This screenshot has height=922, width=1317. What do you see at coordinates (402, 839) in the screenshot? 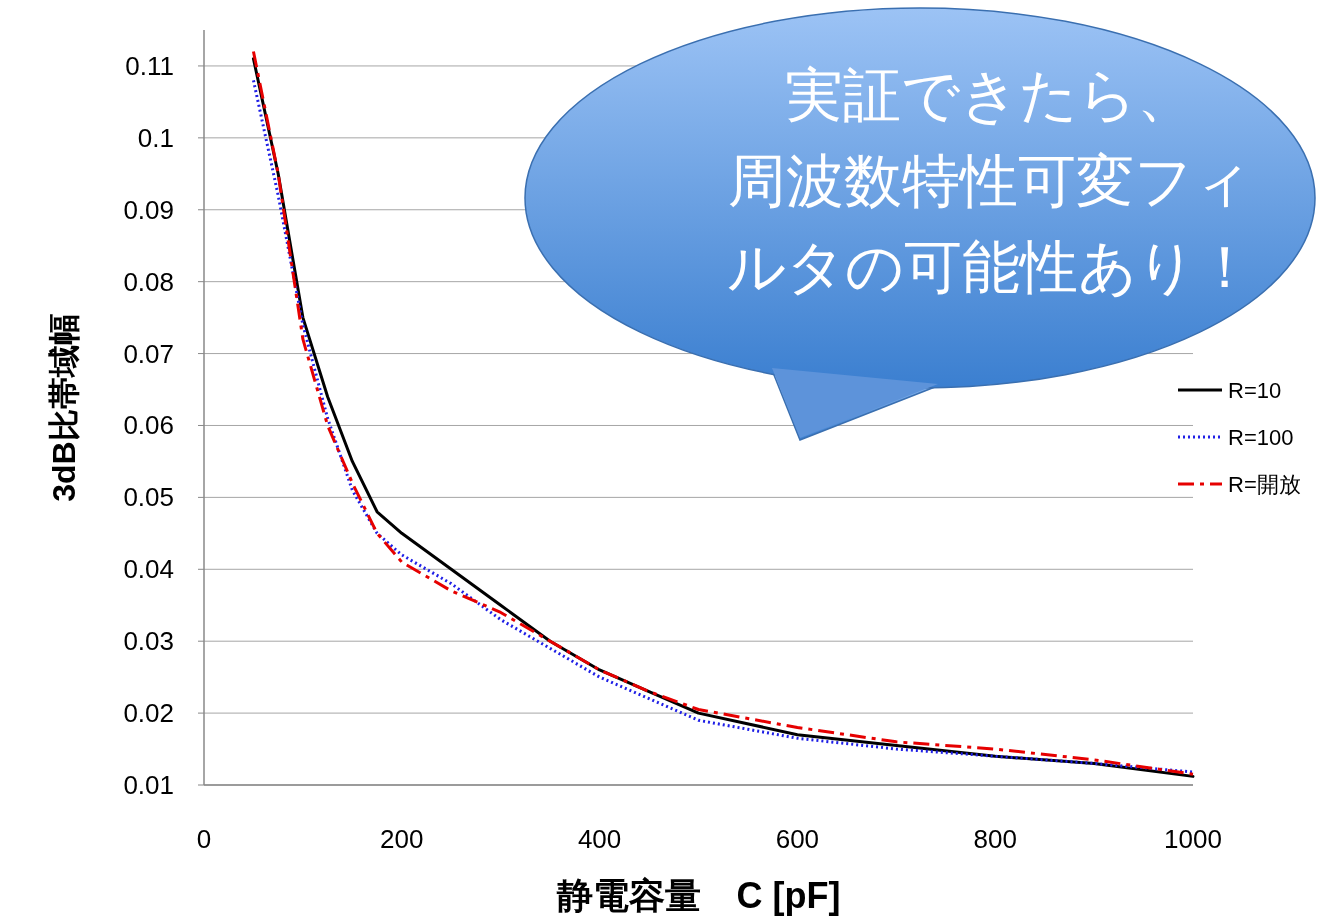
I see `x-tick-label: 200` at bounding box center [402, 839].